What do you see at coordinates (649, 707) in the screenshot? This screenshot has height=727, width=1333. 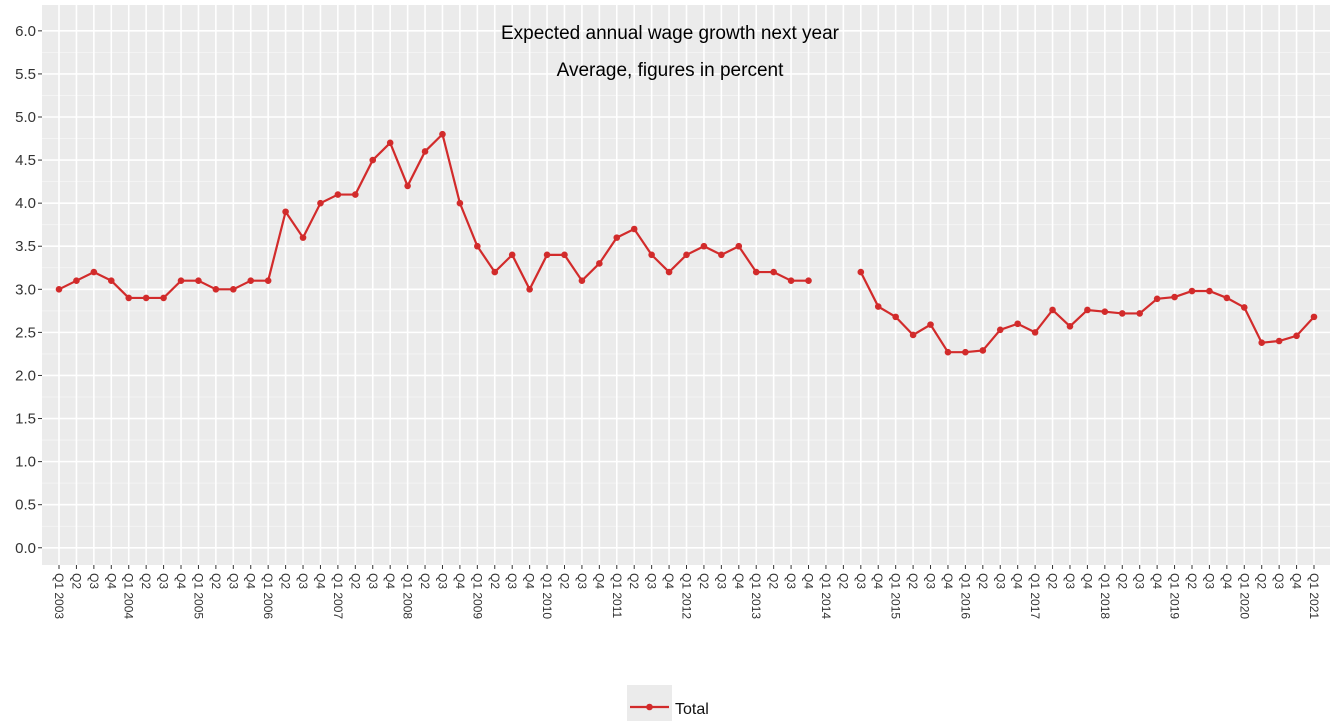 I see `legend-point` at bounding box center [649, 707].